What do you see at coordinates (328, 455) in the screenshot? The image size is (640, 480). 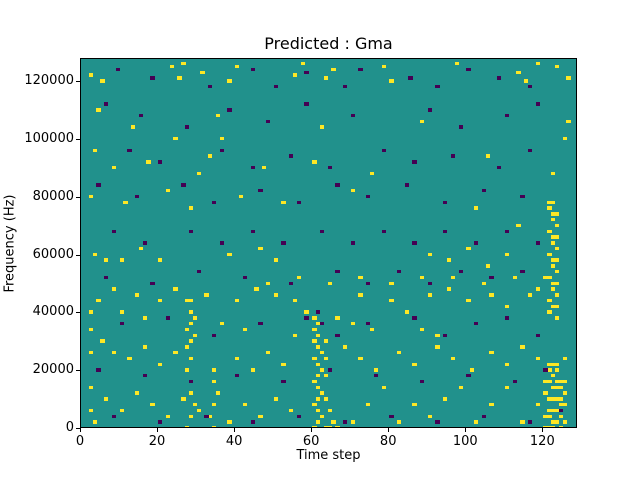 I see `x-axis-label: Time step` at bounding box center [328, 455].